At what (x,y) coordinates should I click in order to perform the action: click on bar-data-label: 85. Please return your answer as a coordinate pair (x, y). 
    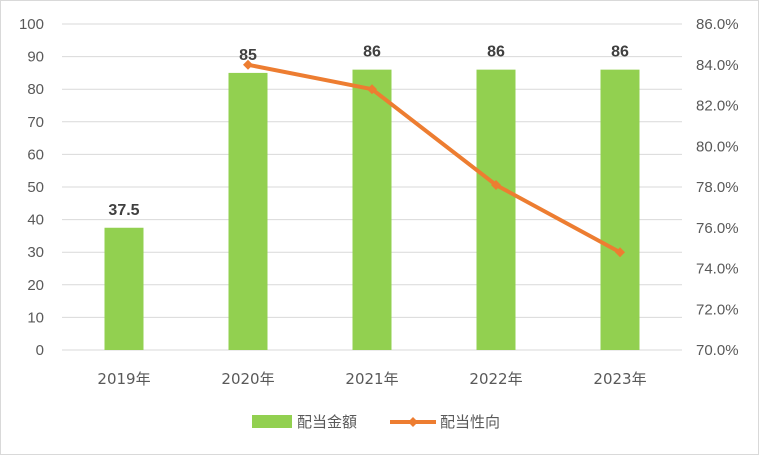
    Looking at the image, I should click on (248, 55).